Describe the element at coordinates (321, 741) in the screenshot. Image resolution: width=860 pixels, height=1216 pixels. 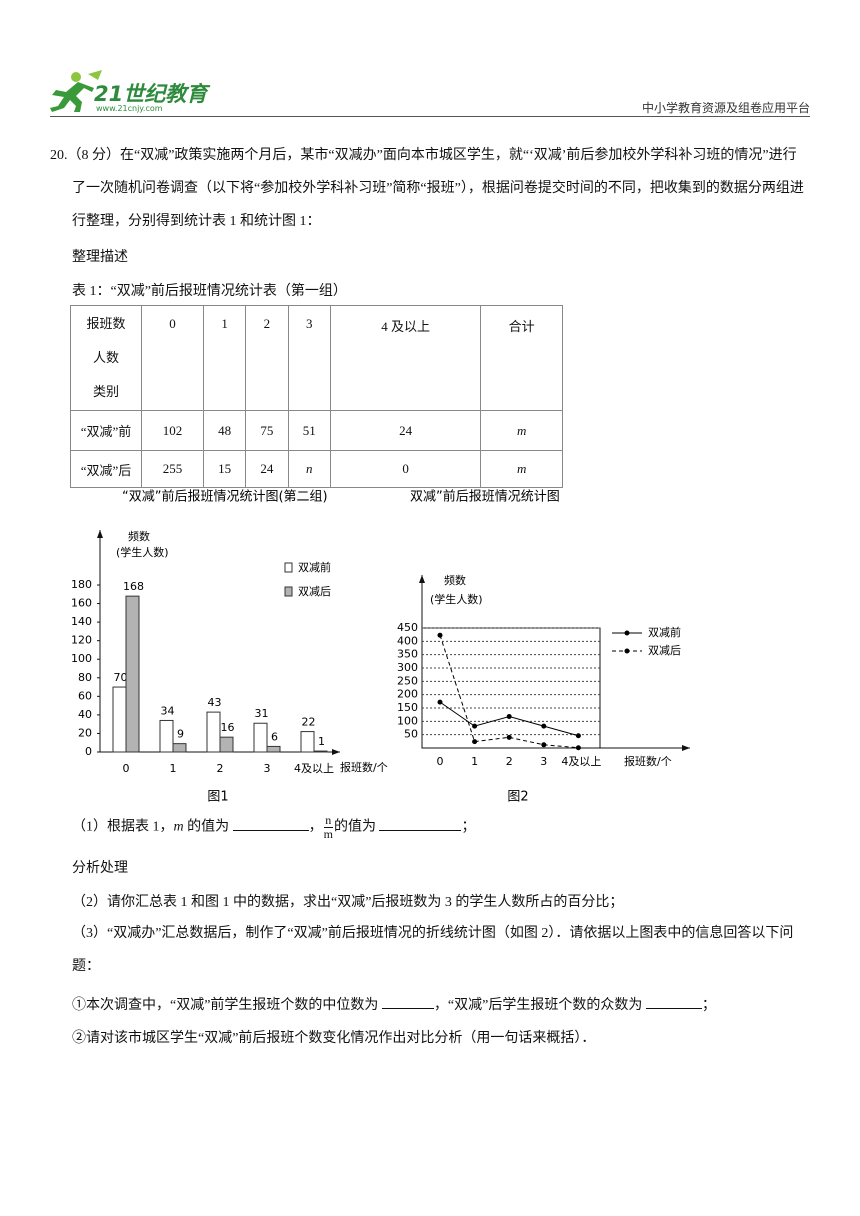
I see `value-label: 1` at that location.